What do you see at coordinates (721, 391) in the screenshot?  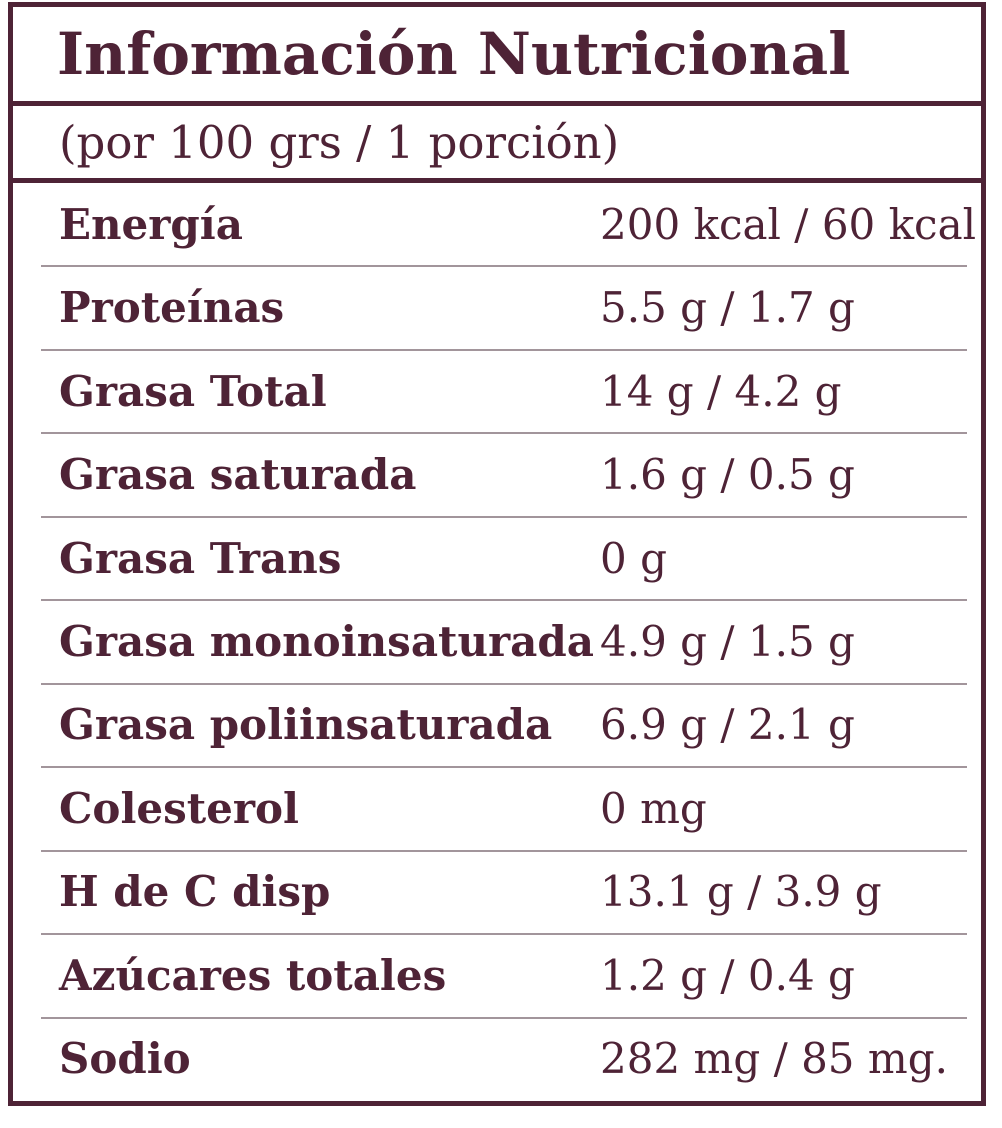 I see `nutrient-value: 14 g / 4.2 g` at bounding box center [721, 391].